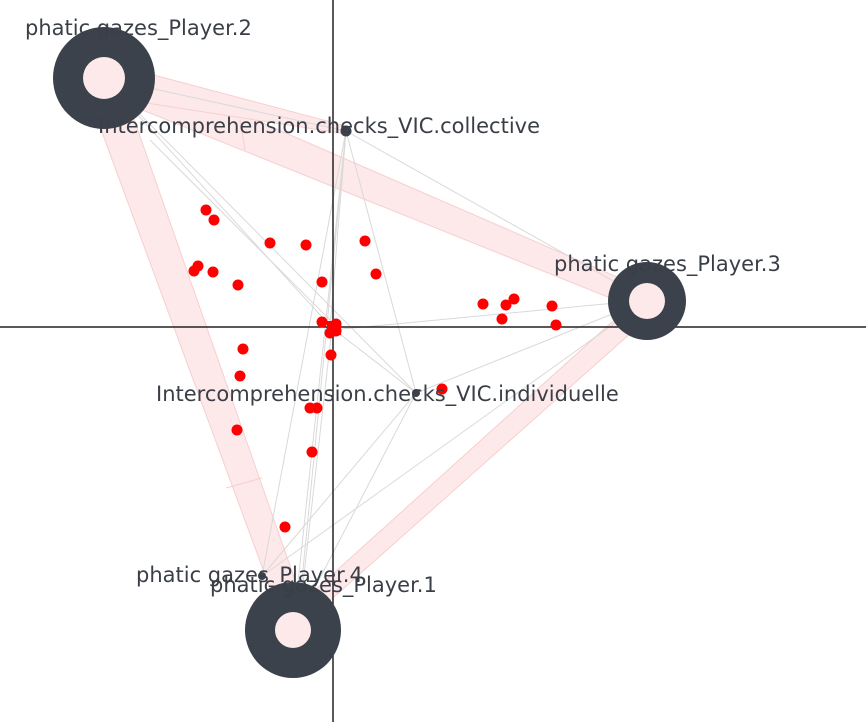 This screenshot has height=722, width=866. What do you see at coordinates (323, 585) in the screenshot?
I see `label-player1: phatic gazes_Player.1` at bounding box center [323, 585].